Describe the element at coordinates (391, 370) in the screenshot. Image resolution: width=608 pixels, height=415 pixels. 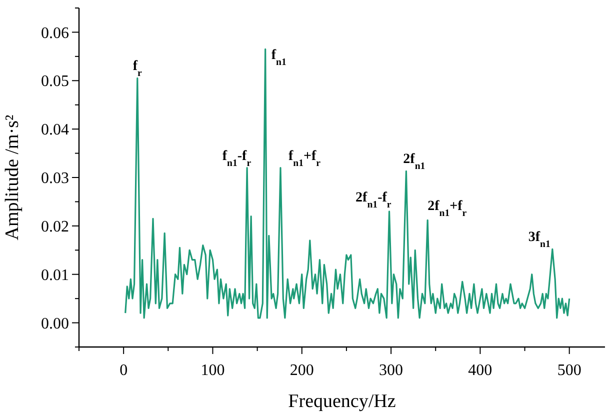
I see `x-tick-label: 300` at that location.